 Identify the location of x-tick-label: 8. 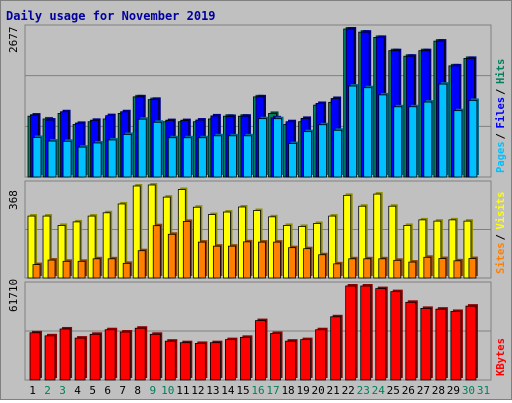
(137, 390).